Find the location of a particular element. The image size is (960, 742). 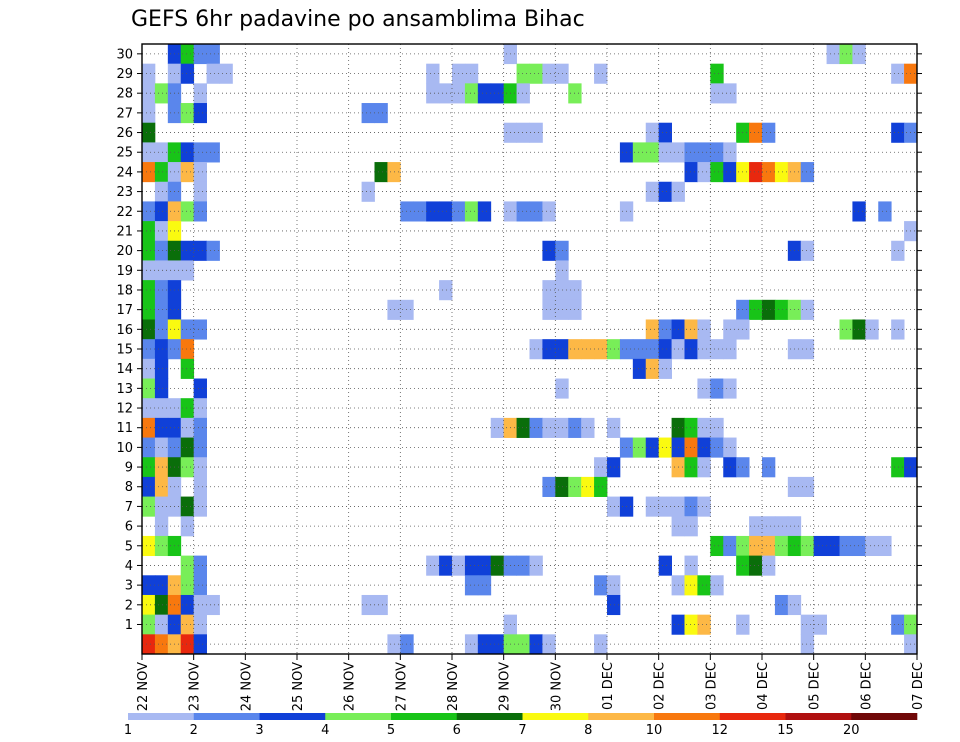

y-tick-label: 19 is located at coordinates (124, 271).